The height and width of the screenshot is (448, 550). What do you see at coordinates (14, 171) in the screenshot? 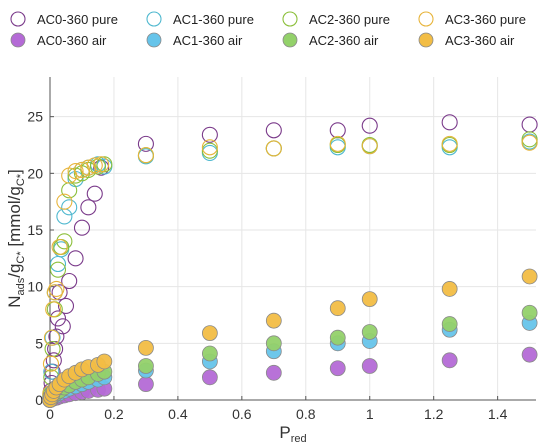
I see `y-axis-label-part: ]` at bounding box center [14, 171].